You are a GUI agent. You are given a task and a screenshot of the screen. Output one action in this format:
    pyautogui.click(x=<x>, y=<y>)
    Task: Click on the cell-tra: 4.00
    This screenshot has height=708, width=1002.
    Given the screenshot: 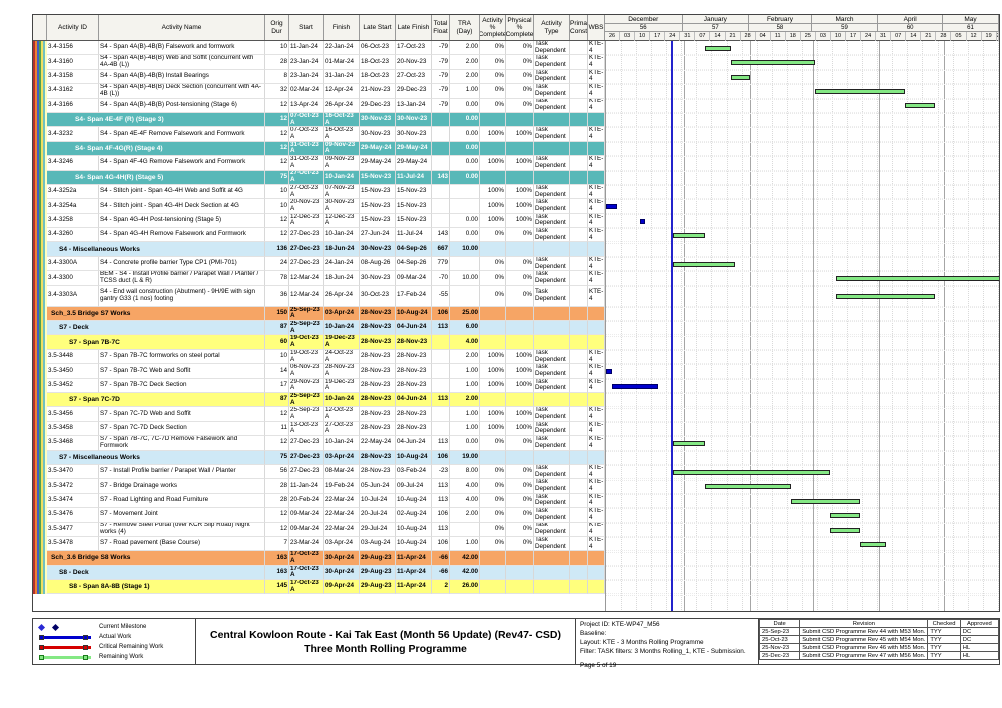 What is the action you would take?
    pyautogui.click(x=465, y=501)
    